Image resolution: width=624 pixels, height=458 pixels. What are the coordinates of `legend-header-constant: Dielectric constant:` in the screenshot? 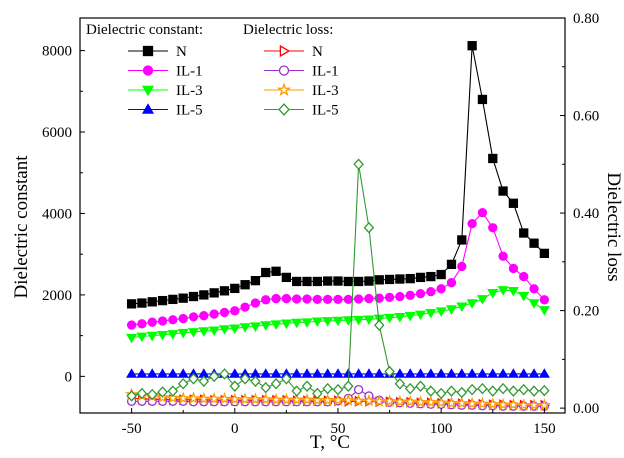 It's located at (144, 30).